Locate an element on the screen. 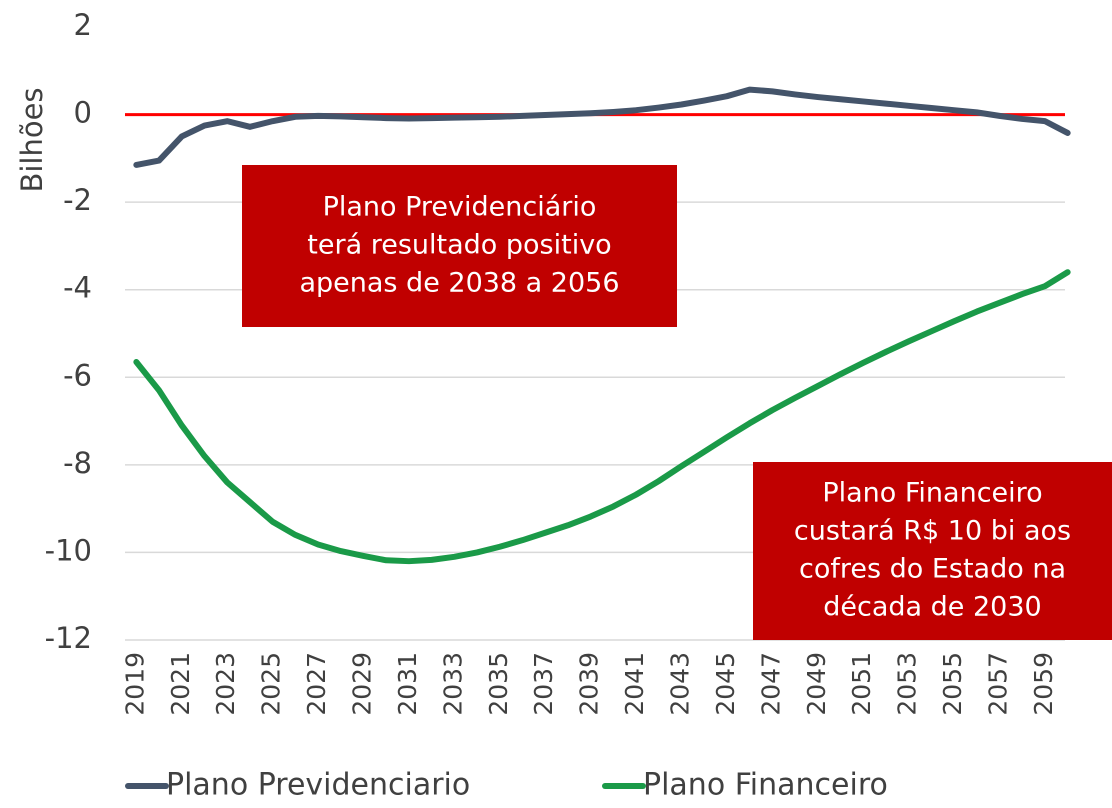 The image size is (1112, 808). x-tick-label: 2037 is located at coordinates (543, 684).